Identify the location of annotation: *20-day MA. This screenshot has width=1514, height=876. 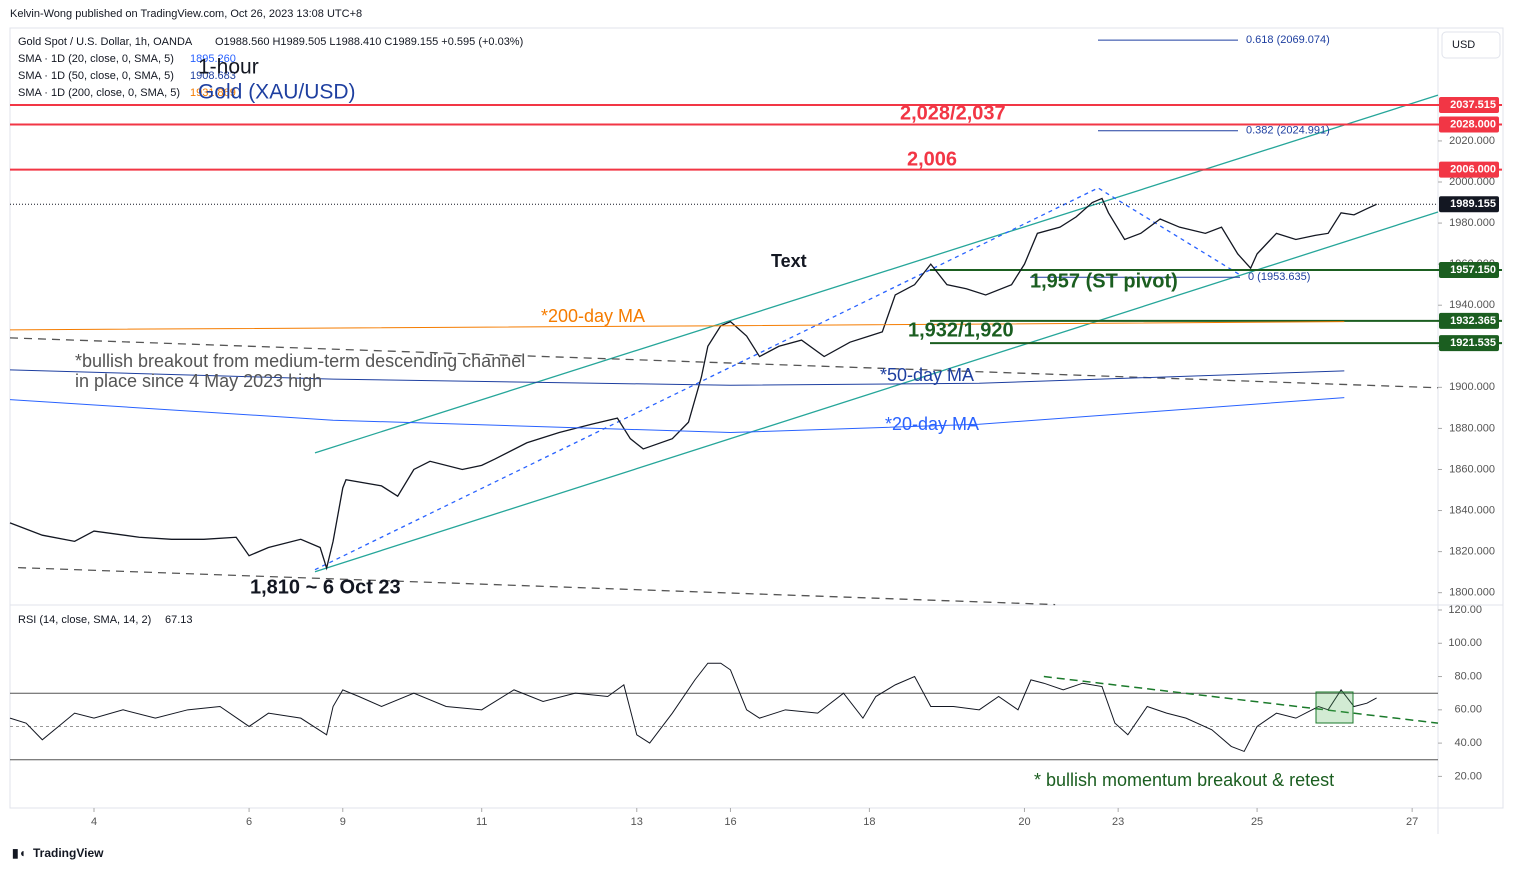
(932, 424).